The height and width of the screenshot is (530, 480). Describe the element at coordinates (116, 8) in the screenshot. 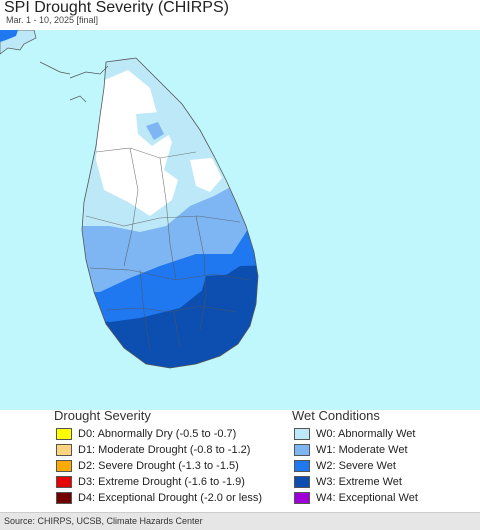

I see `map-title: SPI Drought Severity (CHIRPS)` at that location.